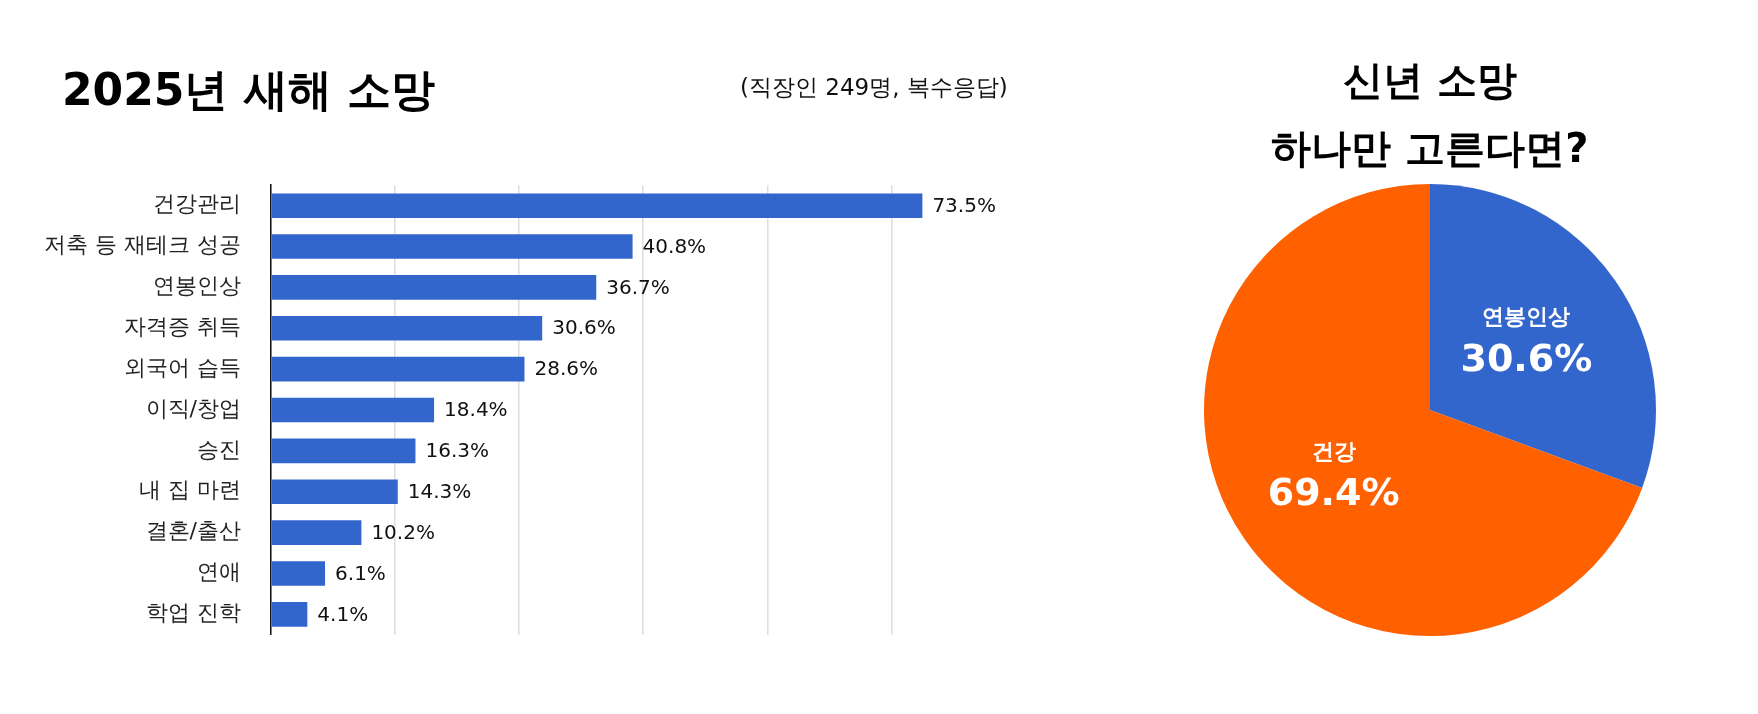  Describe the element at coordinates (182, 326) in the screenshot. I see `y-tick-label: 자격증 취득` at that location.